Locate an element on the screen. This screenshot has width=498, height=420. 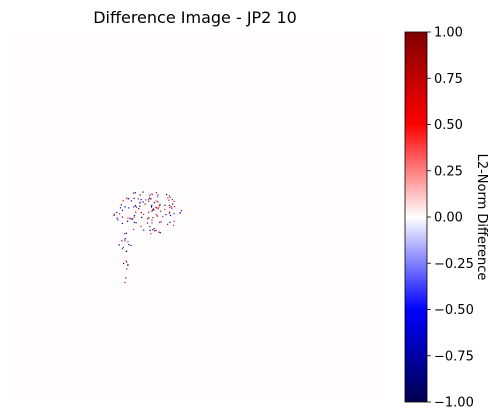
colorbar-tick-label: 0.25 is located at coordinates (448, 171).